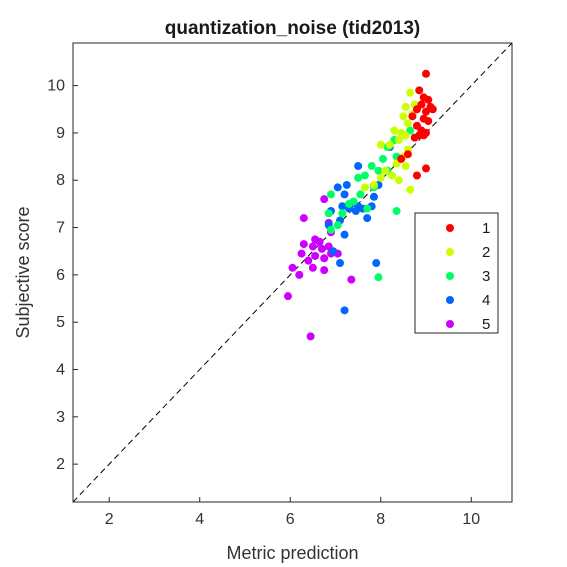 This screenshot has height=567, width=567. I want to click on x-tick-label: 2, so click(109, 519).